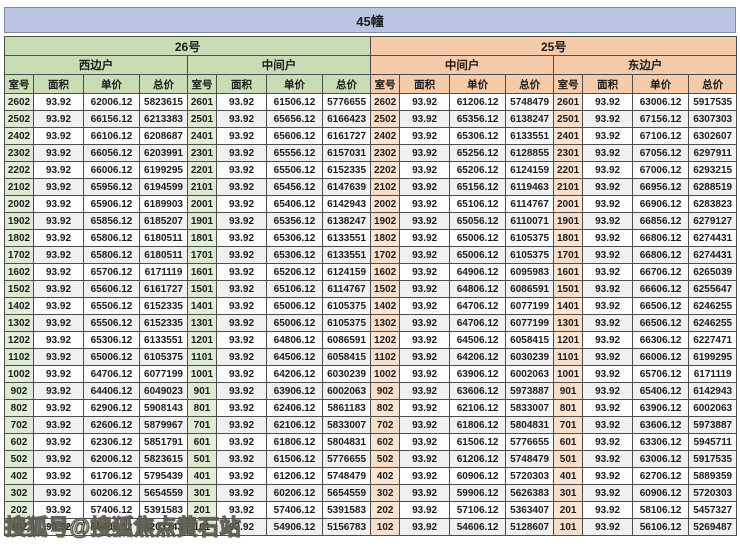 The image size is (740, 545). I want to click on unit-price-cell: 64706.12, so click(478, 306).